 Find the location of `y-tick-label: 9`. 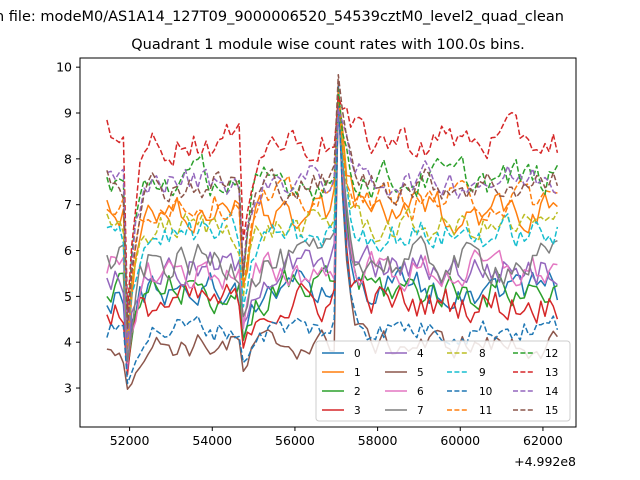

y-tick-label: 9 is located at coordinates (68, 113).